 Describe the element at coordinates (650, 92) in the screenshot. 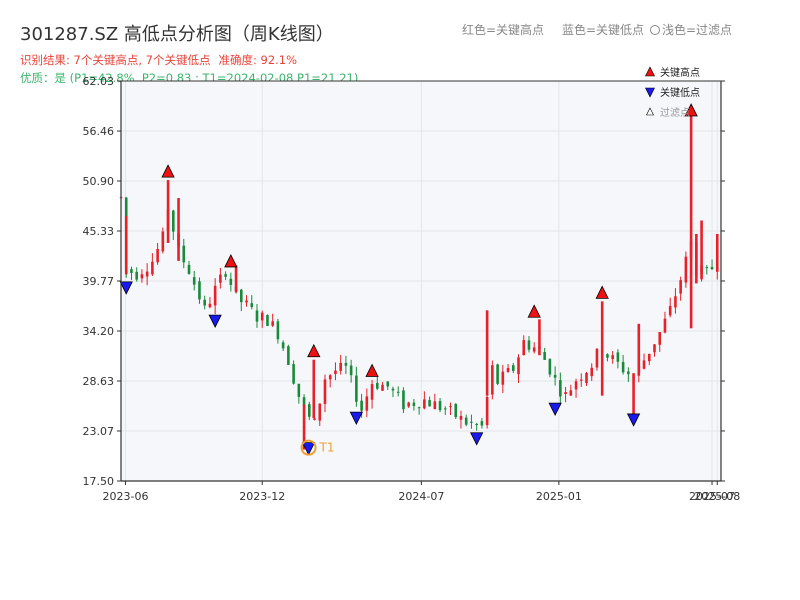

I see `legend-low-icon` at that location.